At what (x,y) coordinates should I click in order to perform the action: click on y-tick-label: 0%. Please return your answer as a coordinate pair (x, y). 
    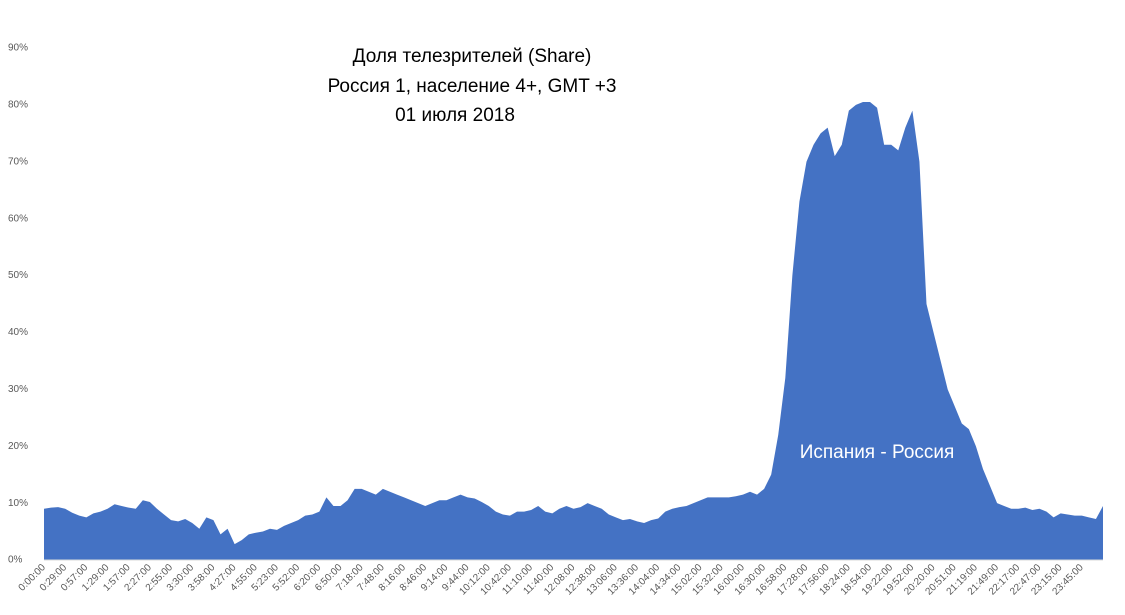
    Looking at the image, I should click on (15, 560).